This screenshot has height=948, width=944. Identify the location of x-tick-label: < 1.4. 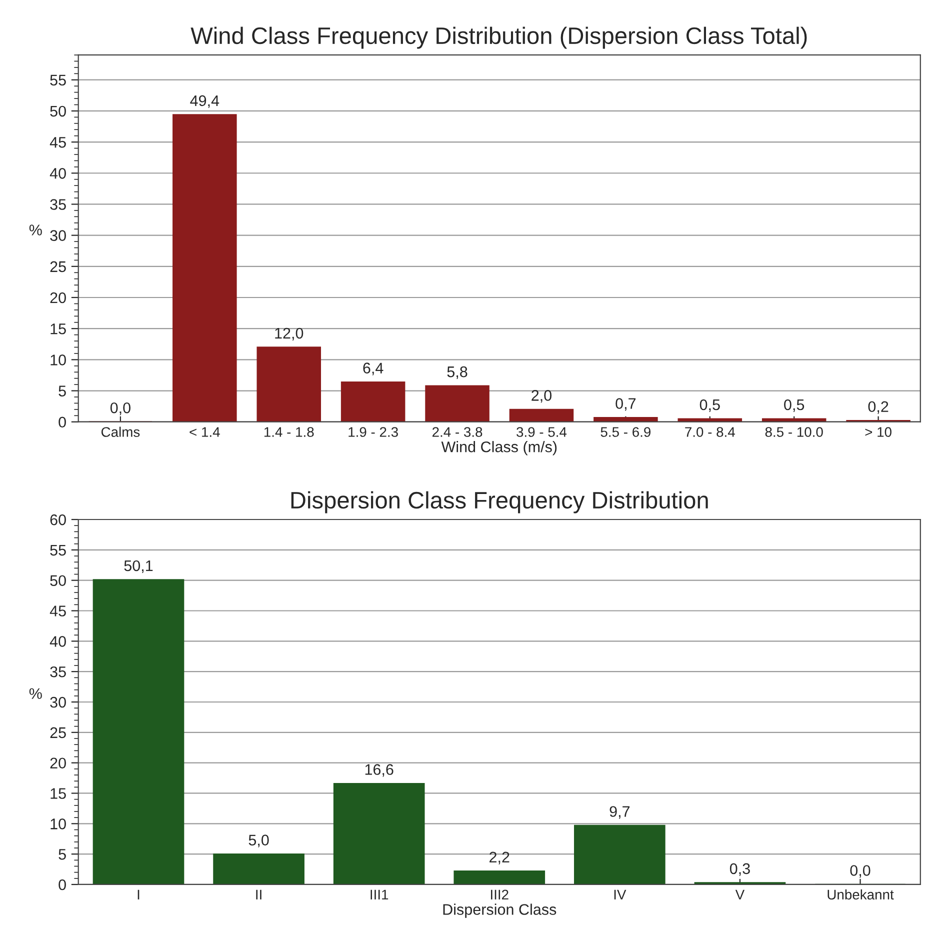
(205, 432).